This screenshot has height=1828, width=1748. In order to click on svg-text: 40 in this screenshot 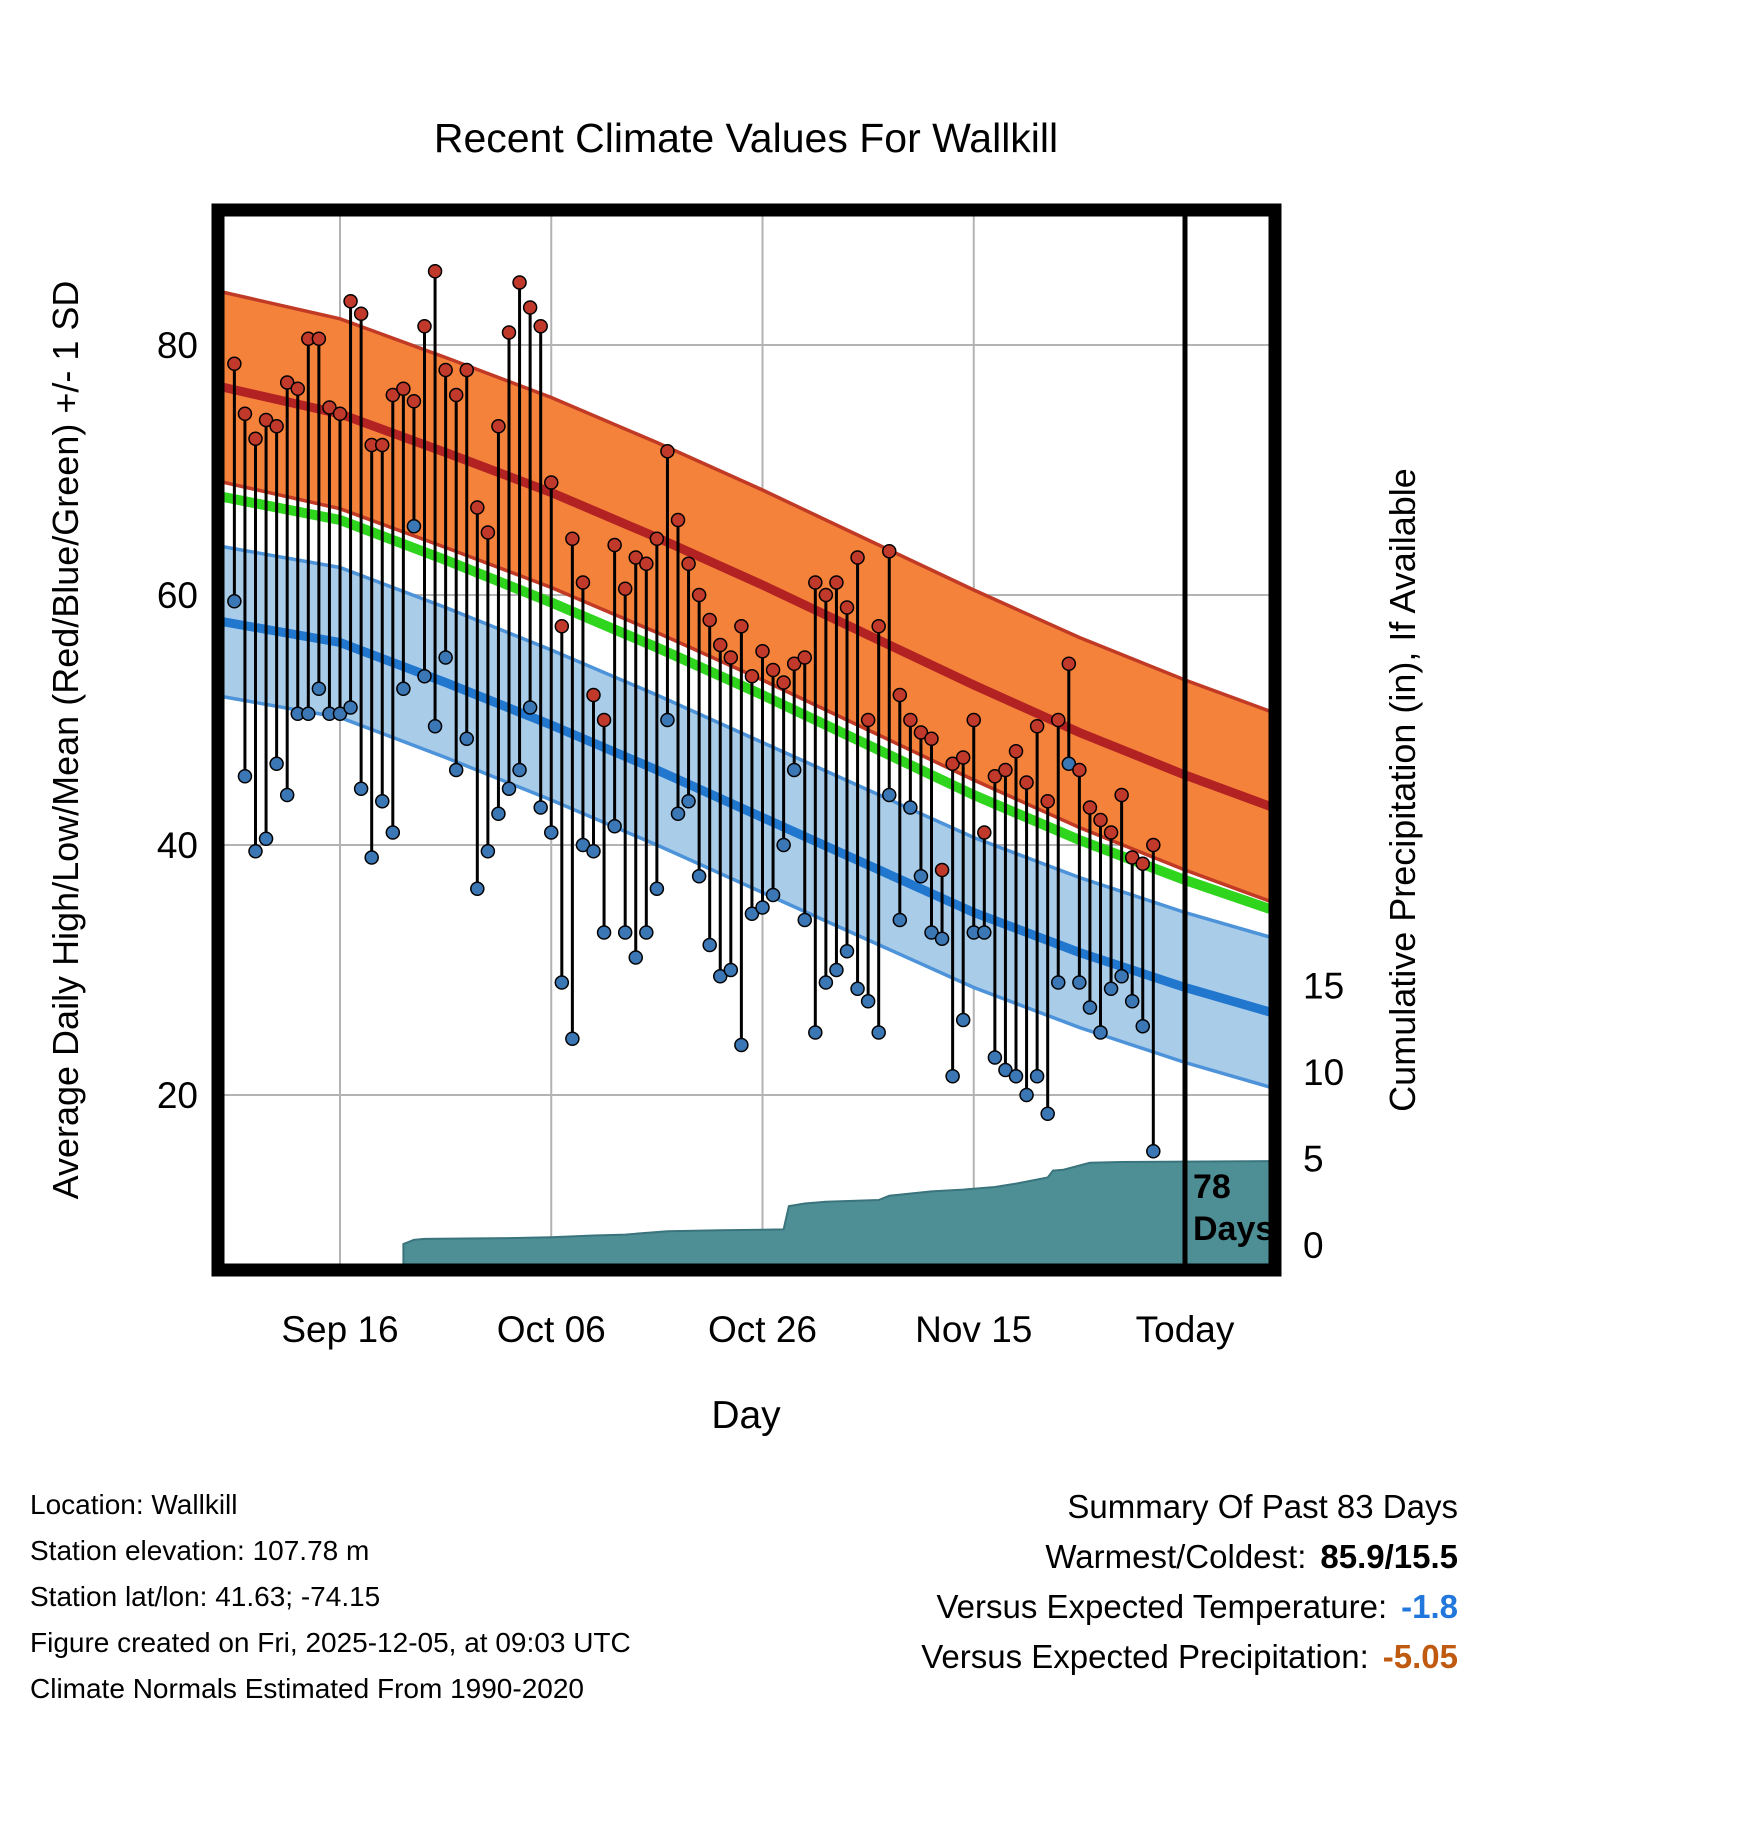, I will do `click(177, 845)`.